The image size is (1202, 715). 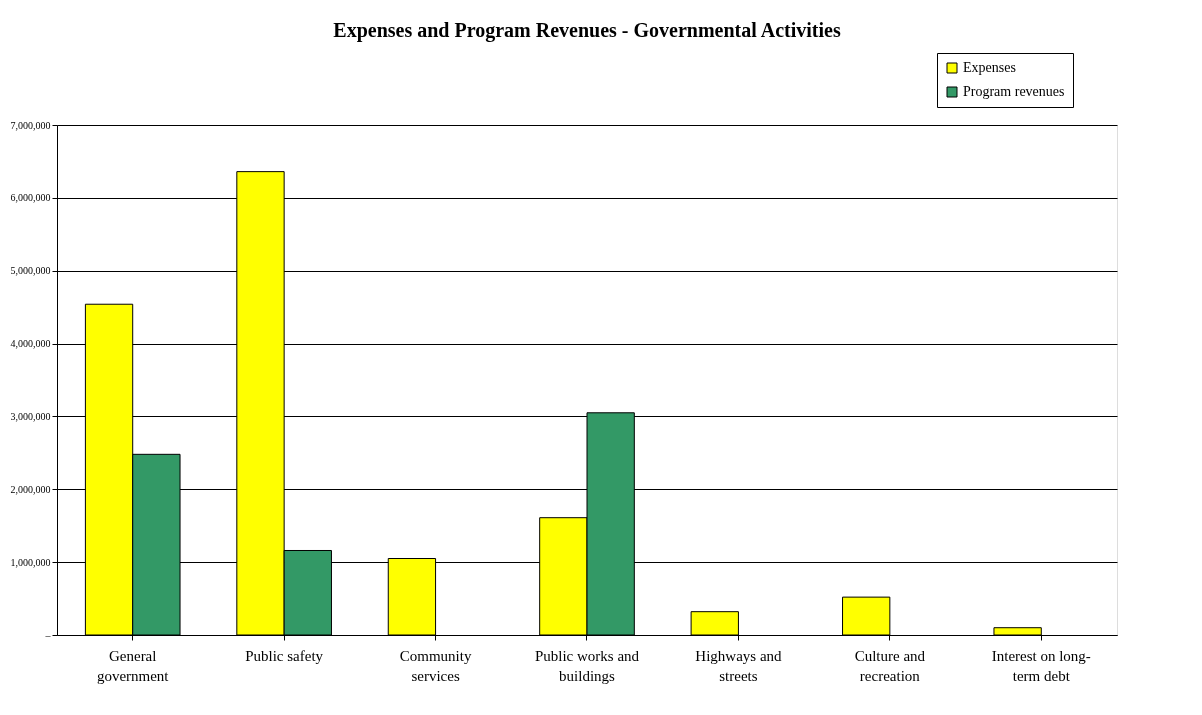 What do you see at coordinates (284, 655) in the screenshot?
I see `x-tick-label: Public safety` at bounding box center [284, 655].